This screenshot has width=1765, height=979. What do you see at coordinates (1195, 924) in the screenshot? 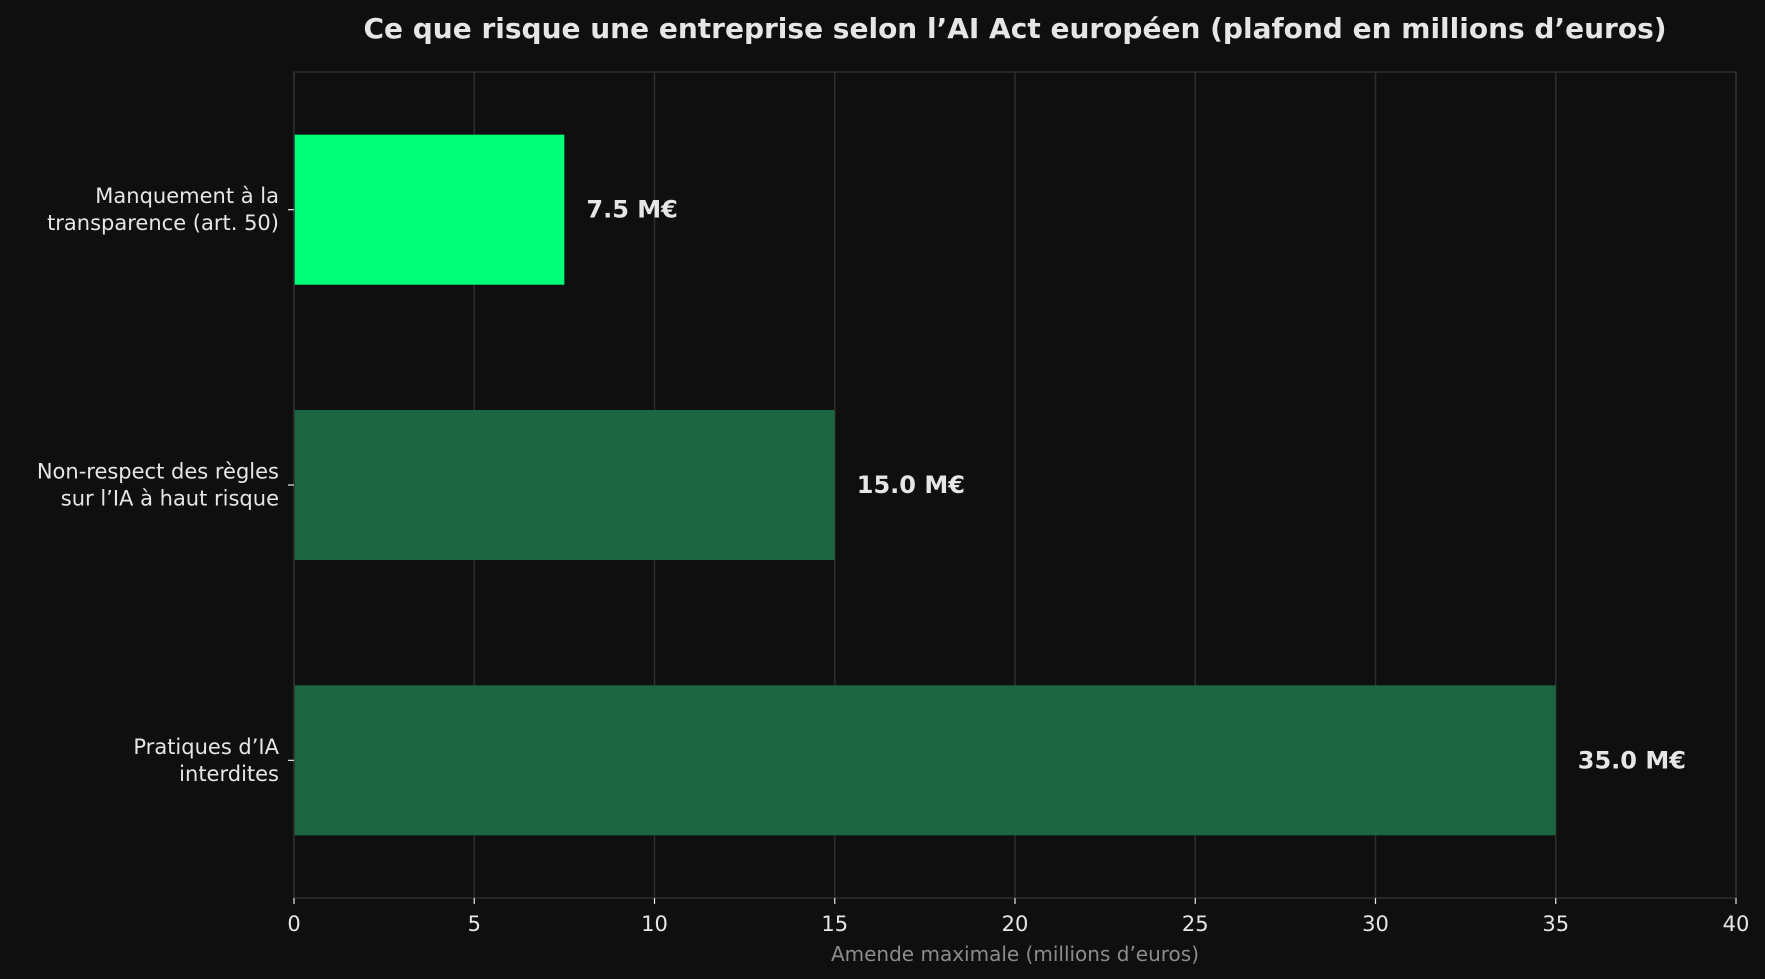
I see `x-tick-label-5: 25` at bounding box center [1195, 924].